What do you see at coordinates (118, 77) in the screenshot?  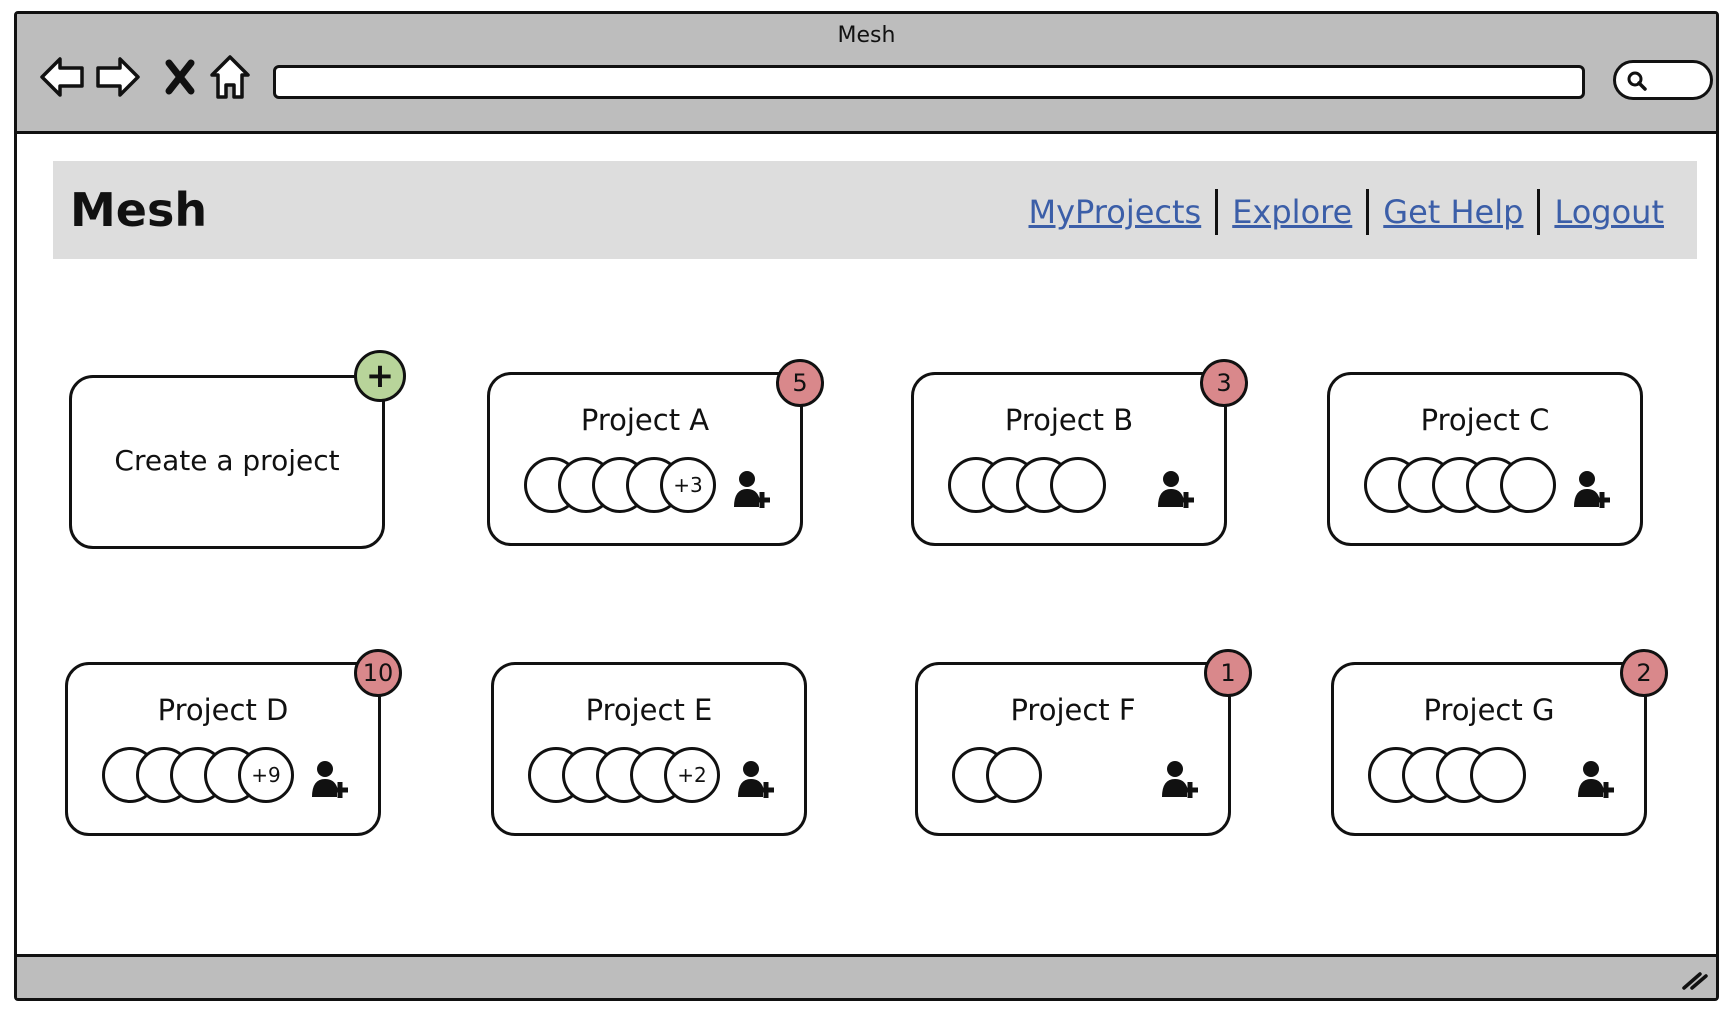 I see `forward-arrow-icon` at bounding box center [118, 77].